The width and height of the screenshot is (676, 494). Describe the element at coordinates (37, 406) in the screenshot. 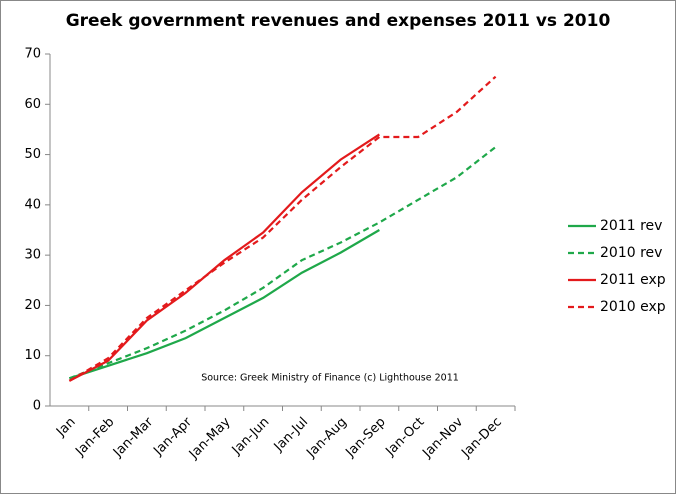

I see `y-tick-label: 0` at that location.